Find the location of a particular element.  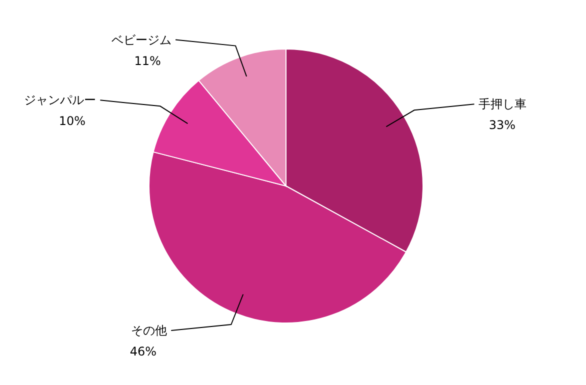

data-label: 46% is located at coordinates (143, 351).